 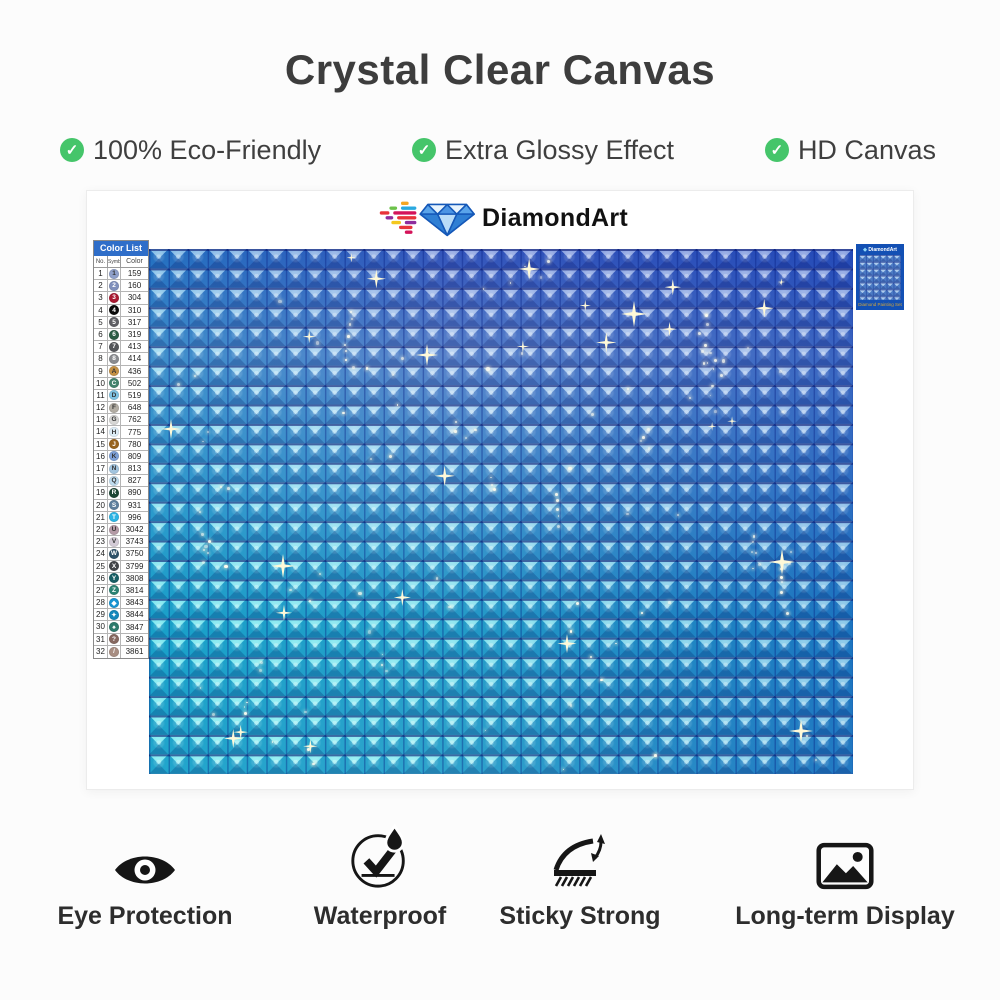 What do you see at coordinates (101, 322) in the screenshot?
I see `color-row-no: 5` at bounding box center [101, 322].